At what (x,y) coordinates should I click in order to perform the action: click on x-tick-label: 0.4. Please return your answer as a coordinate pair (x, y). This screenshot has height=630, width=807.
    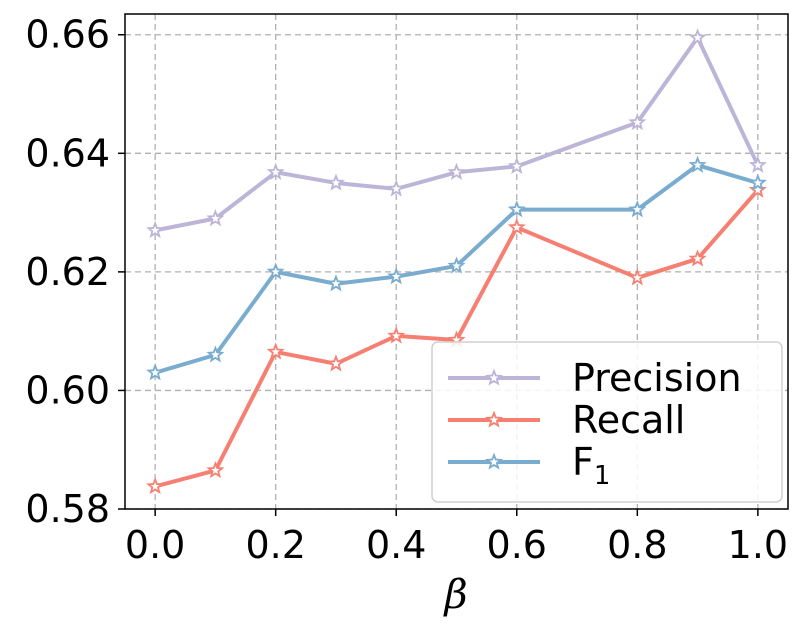
    Looking at the image, I should click on (396, 545).